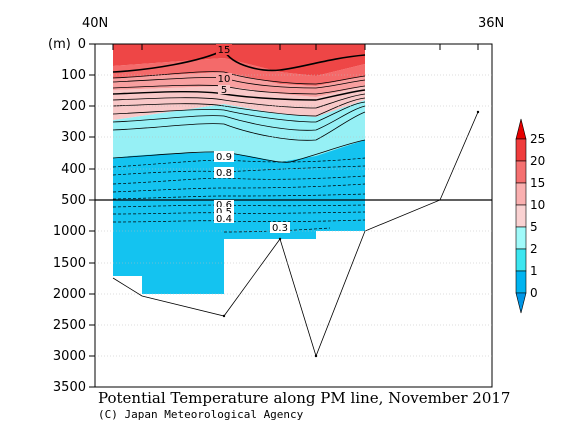  What do you see at coordinates (82, 44) in the screenshot?
I see `y-tick-label: 0` at bounding box center [82, 44].